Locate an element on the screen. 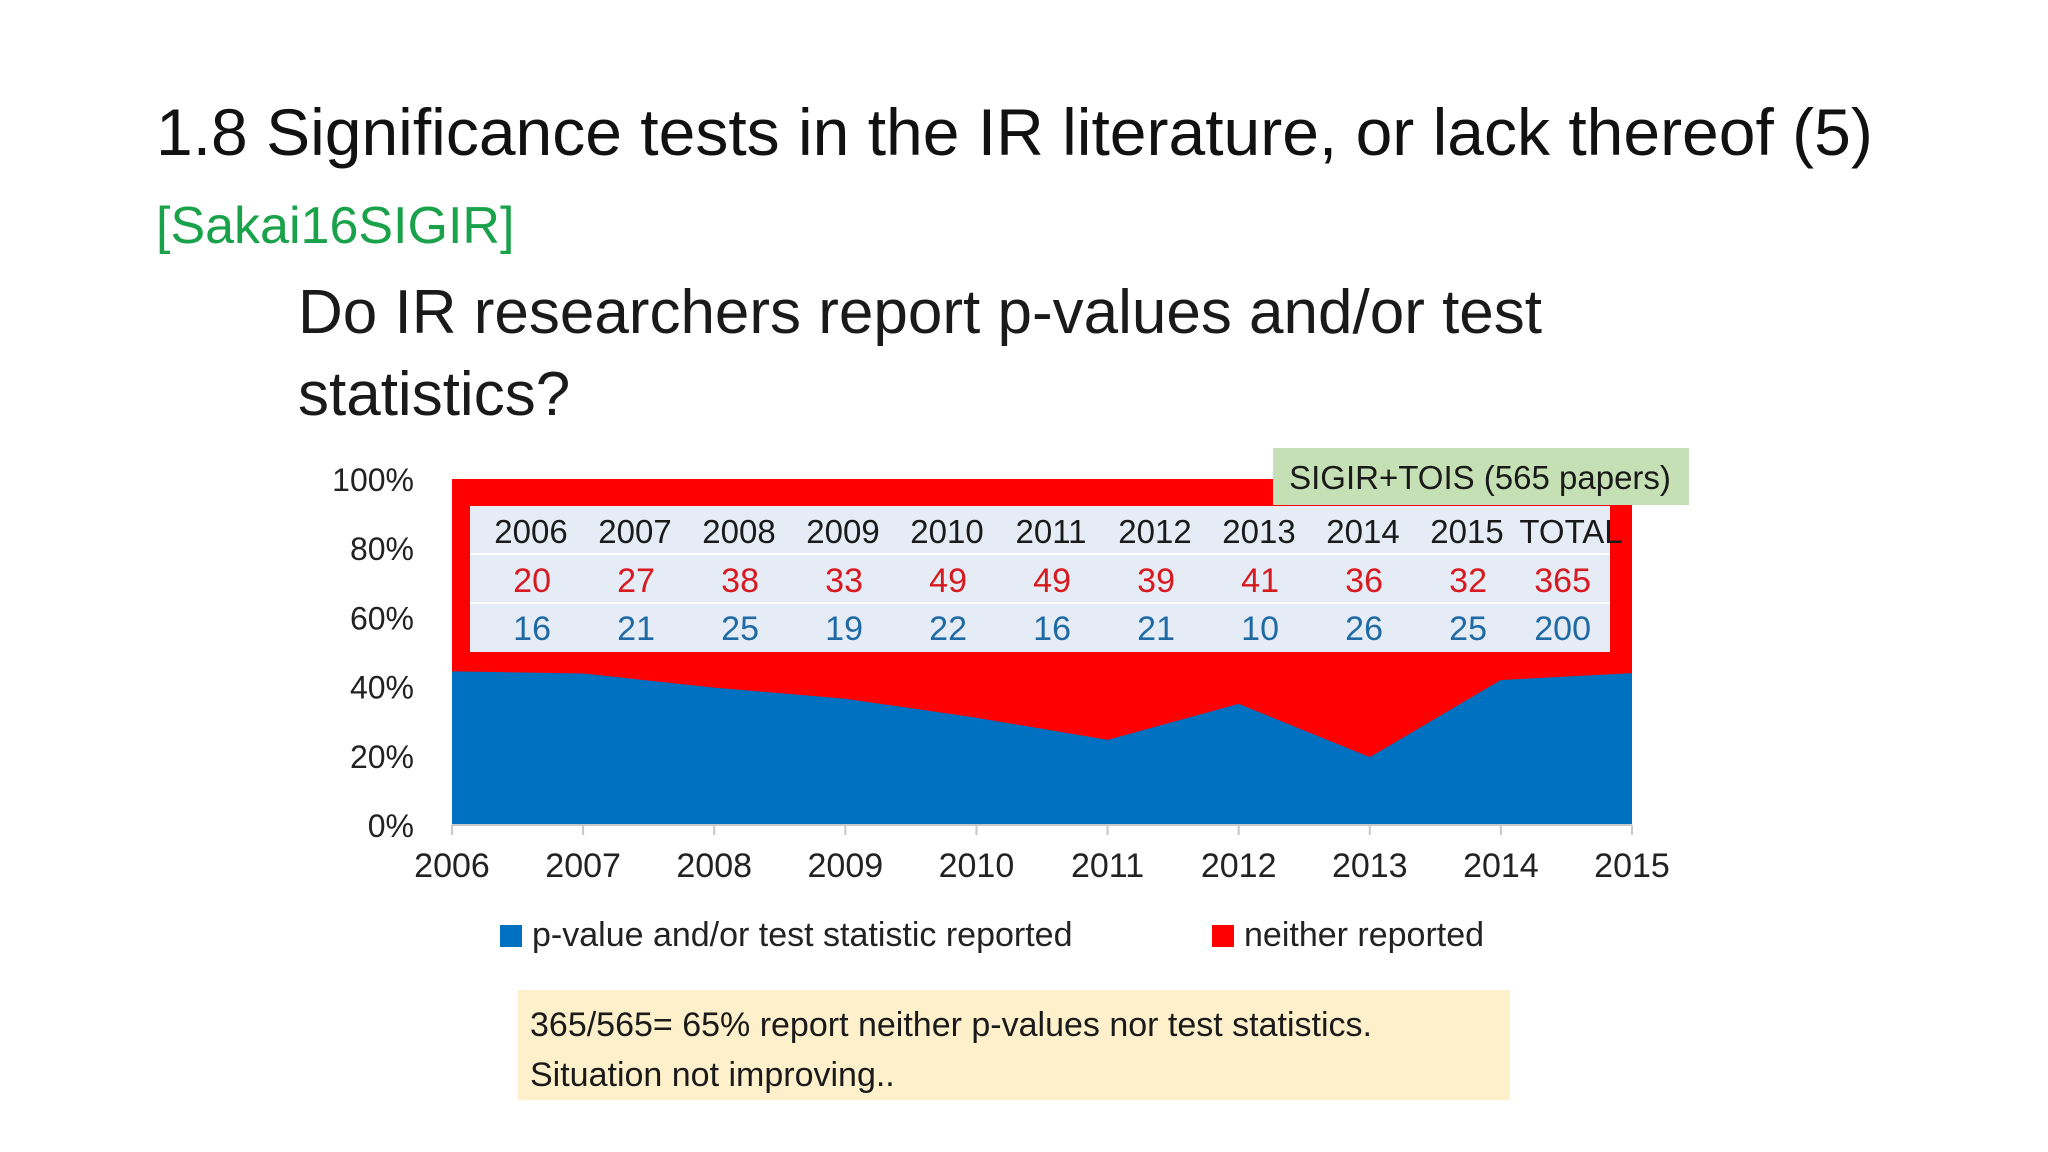 The image size is (2048, 1152). table-header-cell: 2013 is located at coordinates (1258, 531).